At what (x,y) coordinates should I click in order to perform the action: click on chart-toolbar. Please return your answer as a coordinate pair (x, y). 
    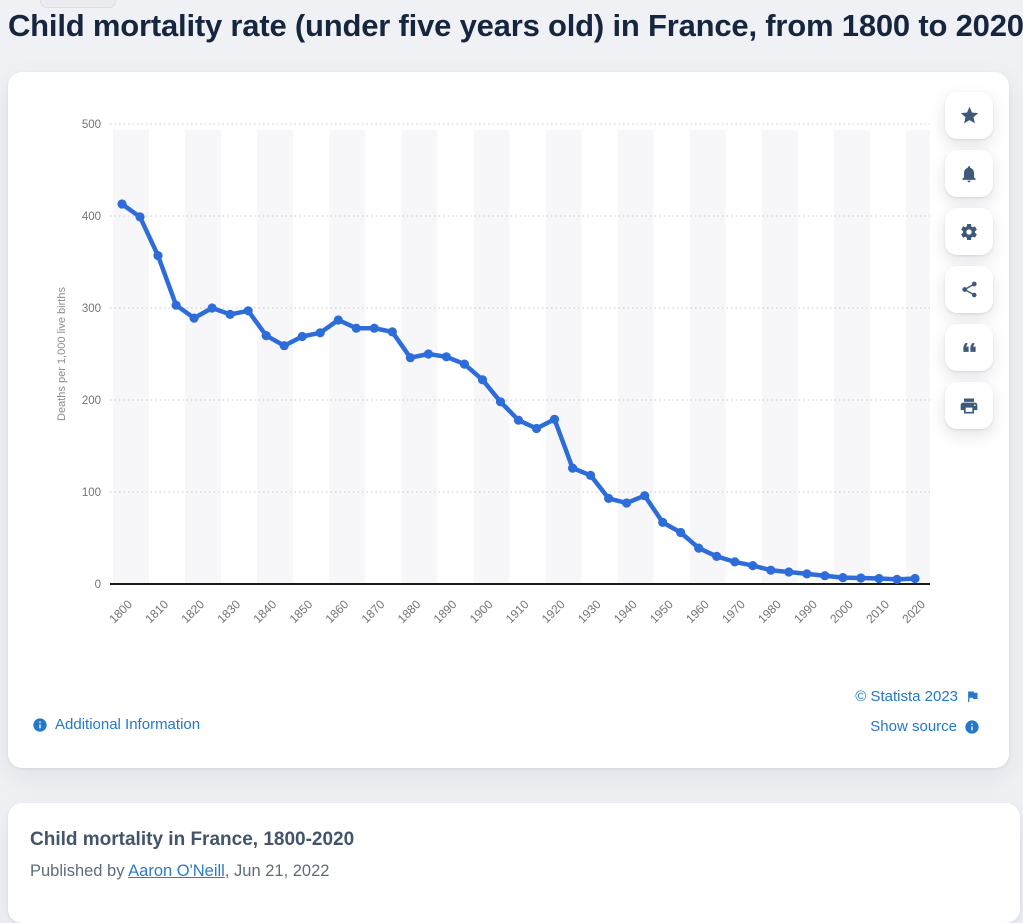
    Looking at the image, I should click on (969, 260).